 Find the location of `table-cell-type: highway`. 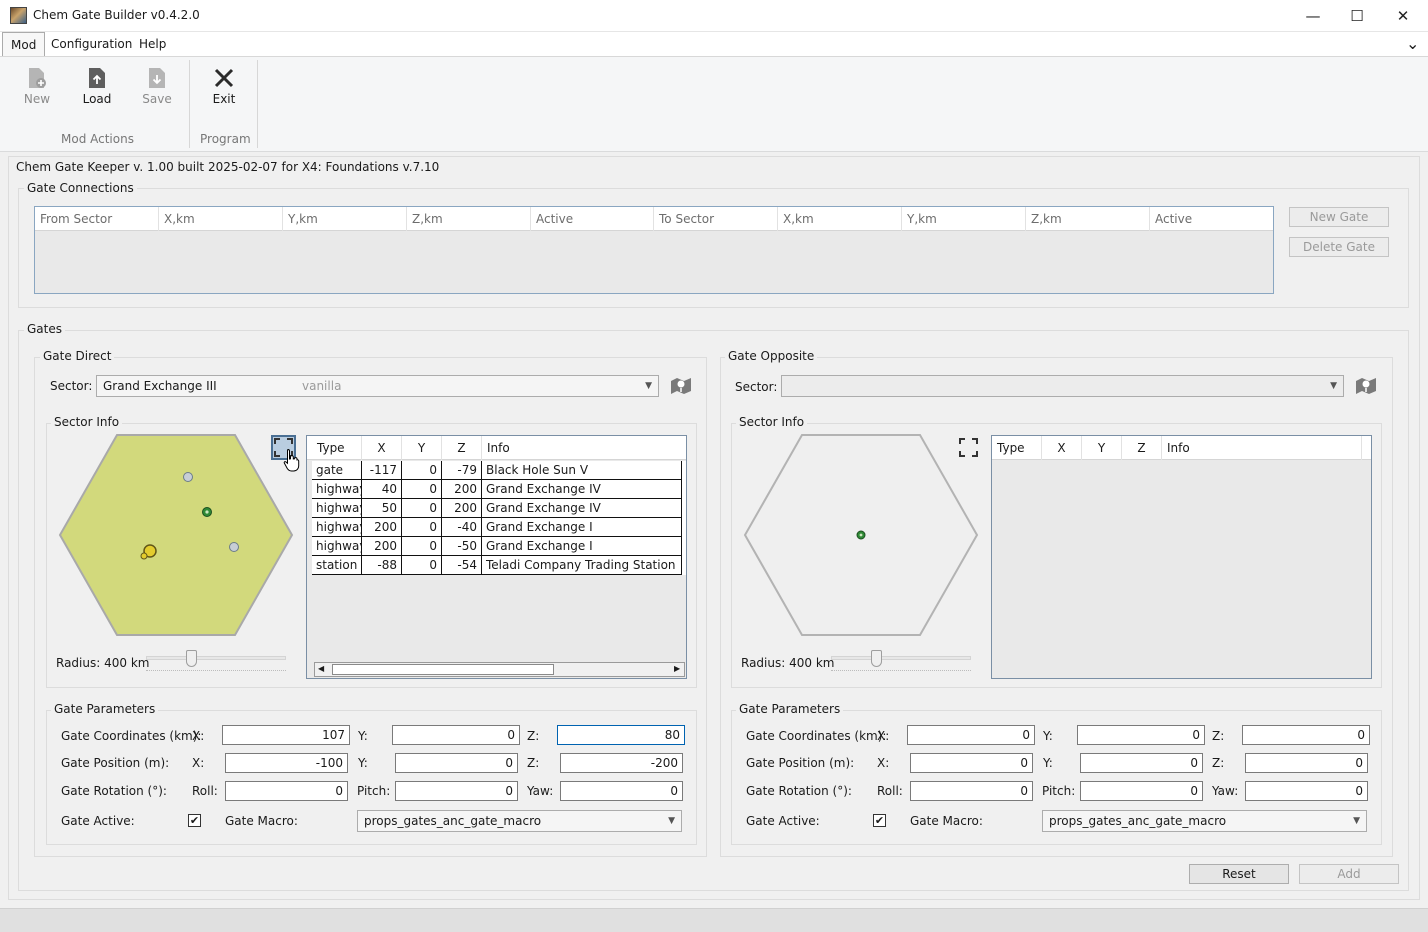

table-cell-type: highway is located at coordinates (337, 546).